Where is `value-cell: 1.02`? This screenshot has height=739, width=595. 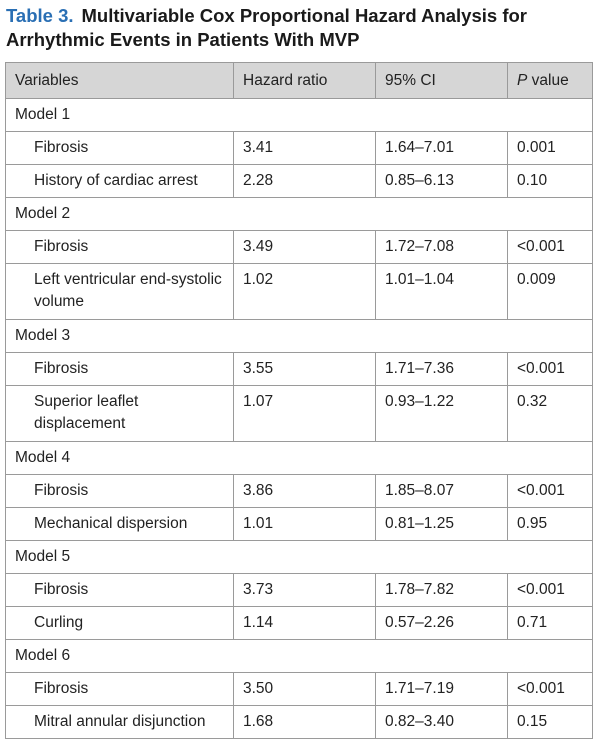 value-cell: 1.02 is located at coordinates (304, 291).